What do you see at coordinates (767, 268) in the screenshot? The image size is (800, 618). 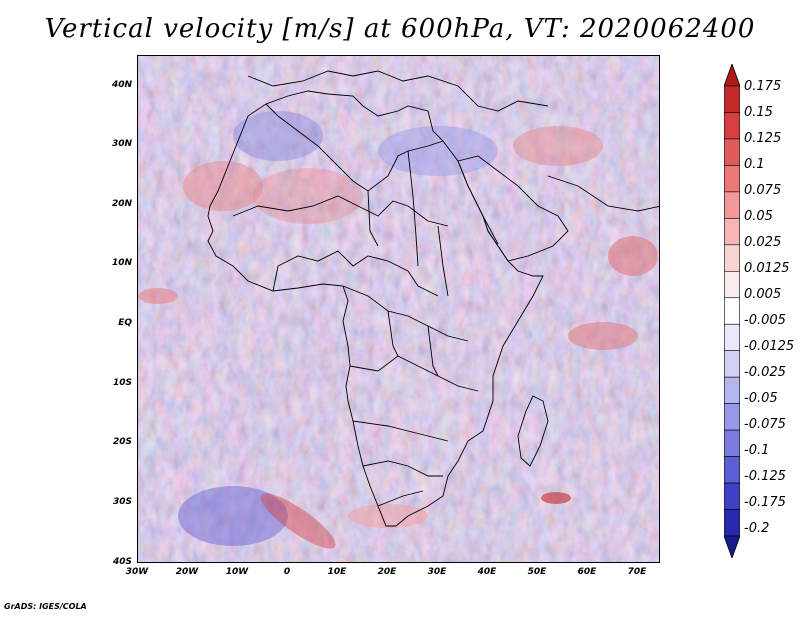 I see `colorbar-label: 0.0125` at bounding box center [767, 268].